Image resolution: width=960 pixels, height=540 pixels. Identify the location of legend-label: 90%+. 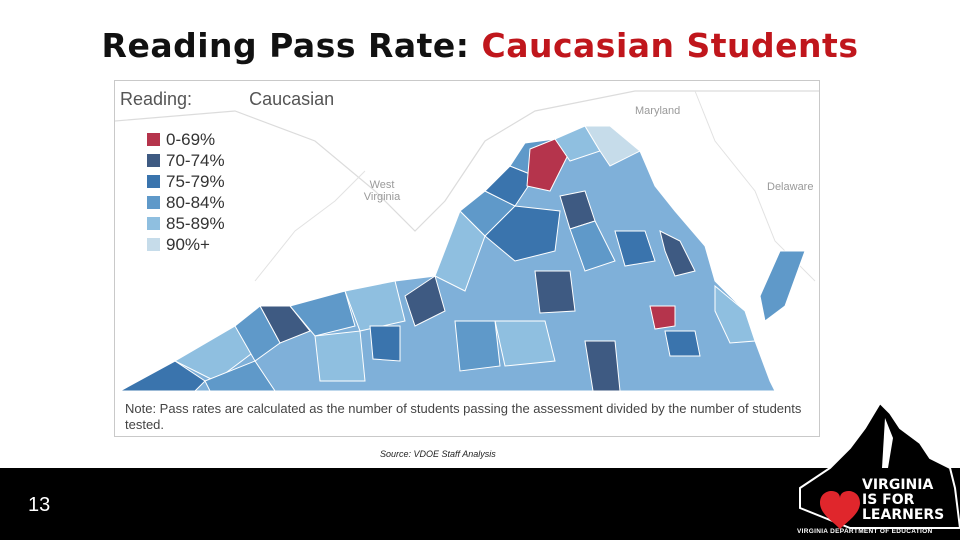
(188, 244).